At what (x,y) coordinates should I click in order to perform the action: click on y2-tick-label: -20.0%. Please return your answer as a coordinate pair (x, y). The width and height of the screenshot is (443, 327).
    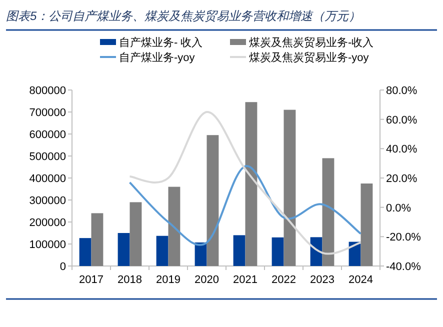
    Looking at the image, I should click on (404, 238).